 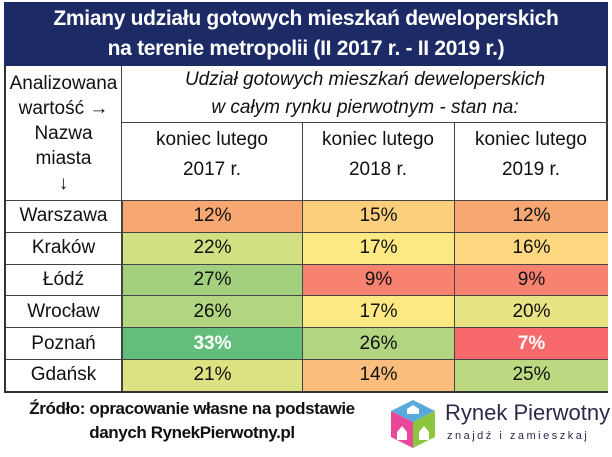 I want to click on column-header: koniec lutego 2017 r., so click(x=212, y=161).